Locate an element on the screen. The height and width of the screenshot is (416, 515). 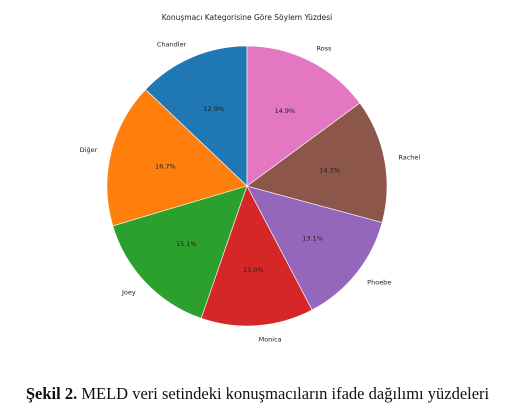
slice-label-chandler: Chandler is located at coordinates (172, 44).